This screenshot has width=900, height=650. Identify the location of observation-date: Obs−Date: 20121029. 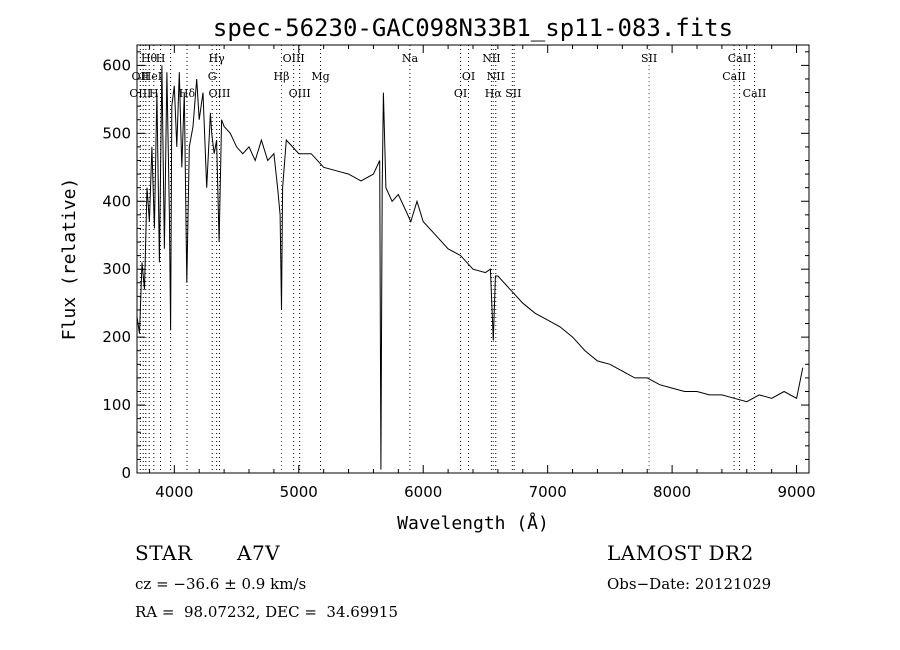
(689, 584).